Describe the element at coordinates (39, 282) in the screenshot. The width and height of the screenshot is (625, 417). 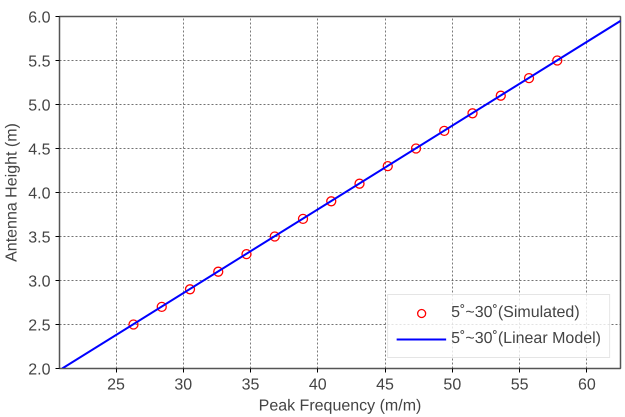
I see `y-tick-label: 3.0` at that location.